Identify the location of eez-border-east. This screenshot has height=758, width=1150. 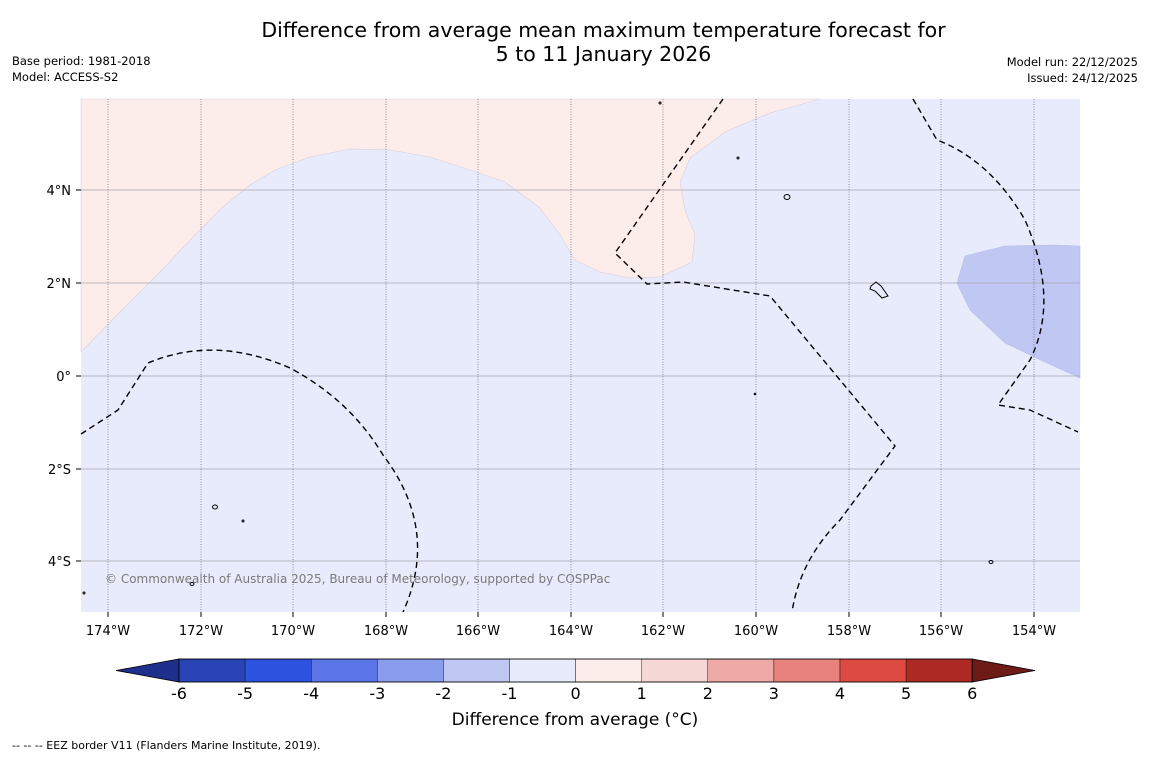
(995, 265).